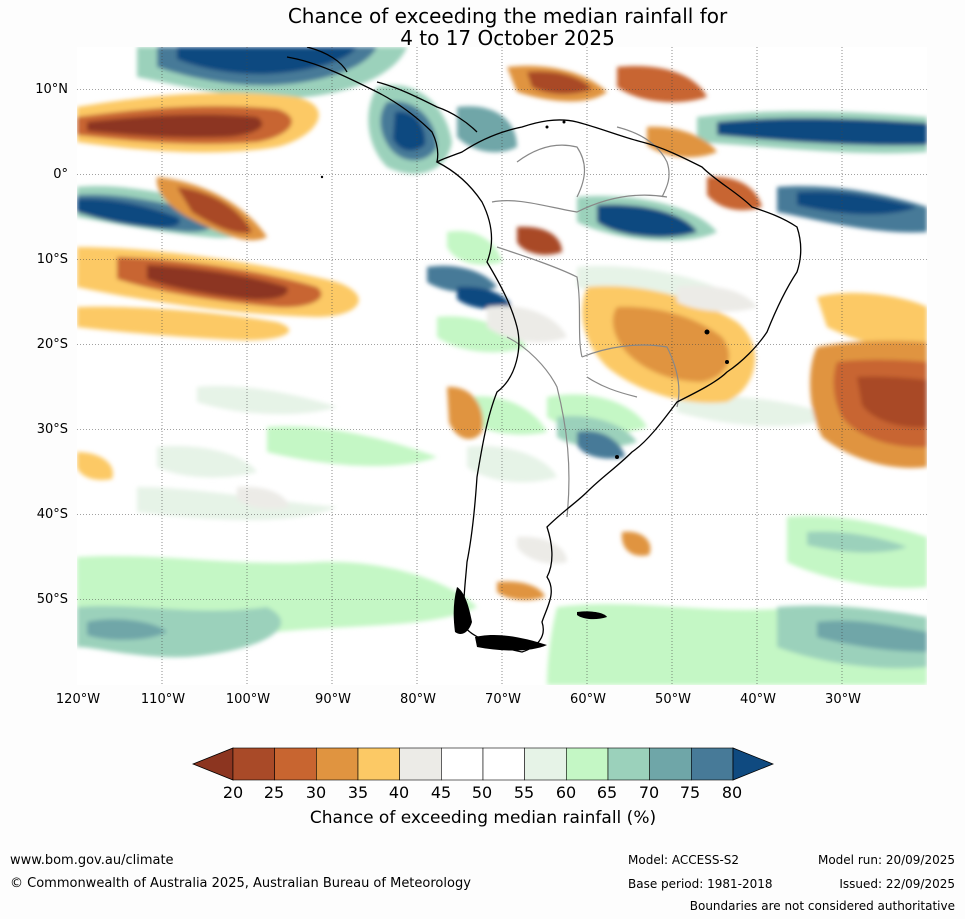 The image size is (965, 919). I want to click on lon-label-70w: 70°W, so click(503, 699).